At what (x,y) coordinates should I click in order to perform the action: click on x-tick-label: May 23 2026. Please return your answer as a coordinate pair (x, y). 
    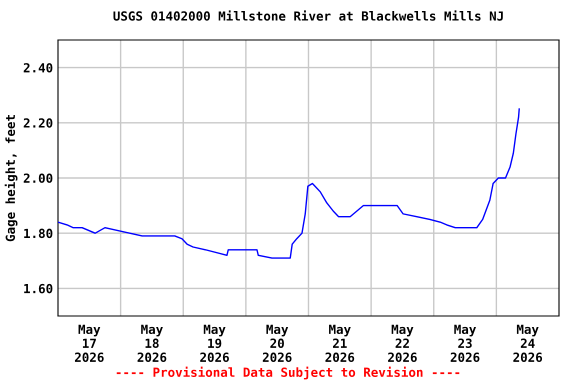
    Looking at the image, I should click on (465, 343).